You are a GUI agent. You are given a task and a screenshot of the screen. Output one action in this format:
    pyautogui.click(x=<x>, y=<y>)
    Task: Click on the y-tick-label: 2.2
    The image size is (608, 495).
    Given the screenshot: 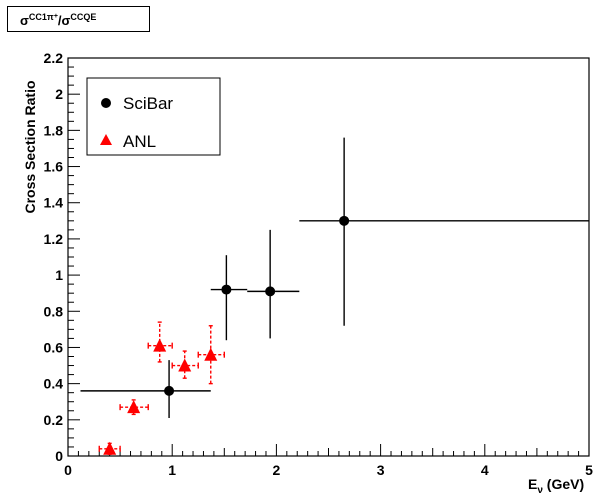 What is the action you would take?
    pyautogui.click(x=54, y=58)
    